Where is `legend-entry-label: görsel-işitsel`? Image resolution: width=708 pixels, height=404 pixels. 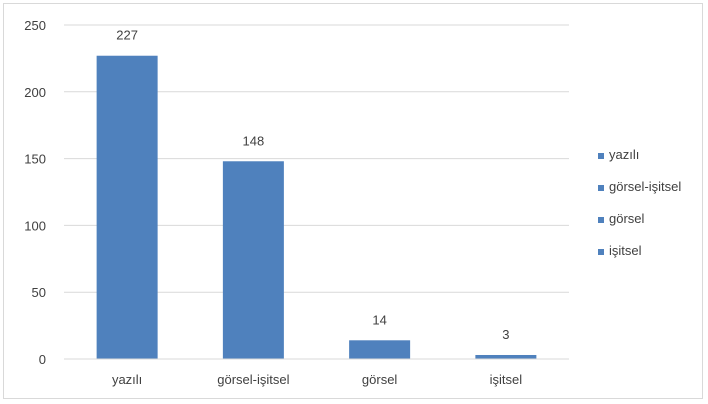
legend-entry-label: görsel-işitsel is located at coordinates (645, 186).